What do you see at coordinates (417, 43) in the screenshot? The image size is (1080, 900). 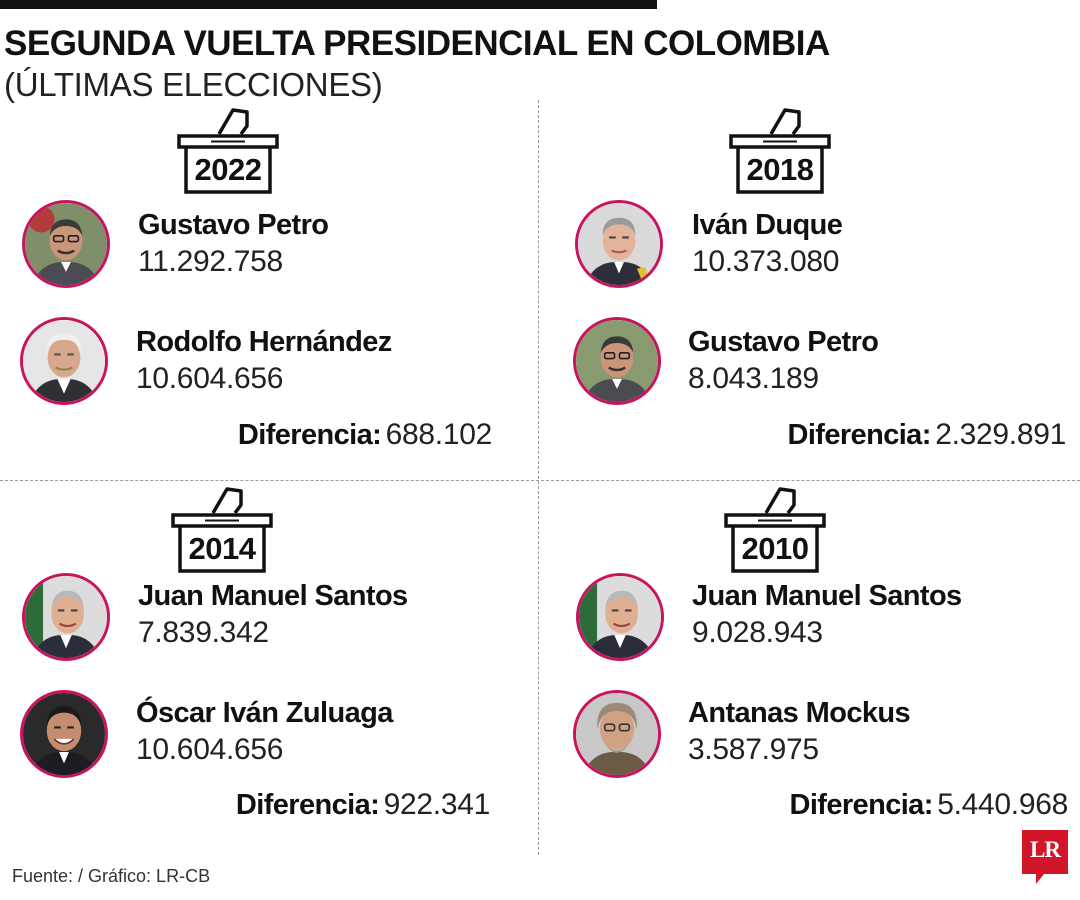 I see `page-title: SEGUNDA VUELTA PRESIDENCIAL EN COLOMBIA` at bounding box center [417, 43].